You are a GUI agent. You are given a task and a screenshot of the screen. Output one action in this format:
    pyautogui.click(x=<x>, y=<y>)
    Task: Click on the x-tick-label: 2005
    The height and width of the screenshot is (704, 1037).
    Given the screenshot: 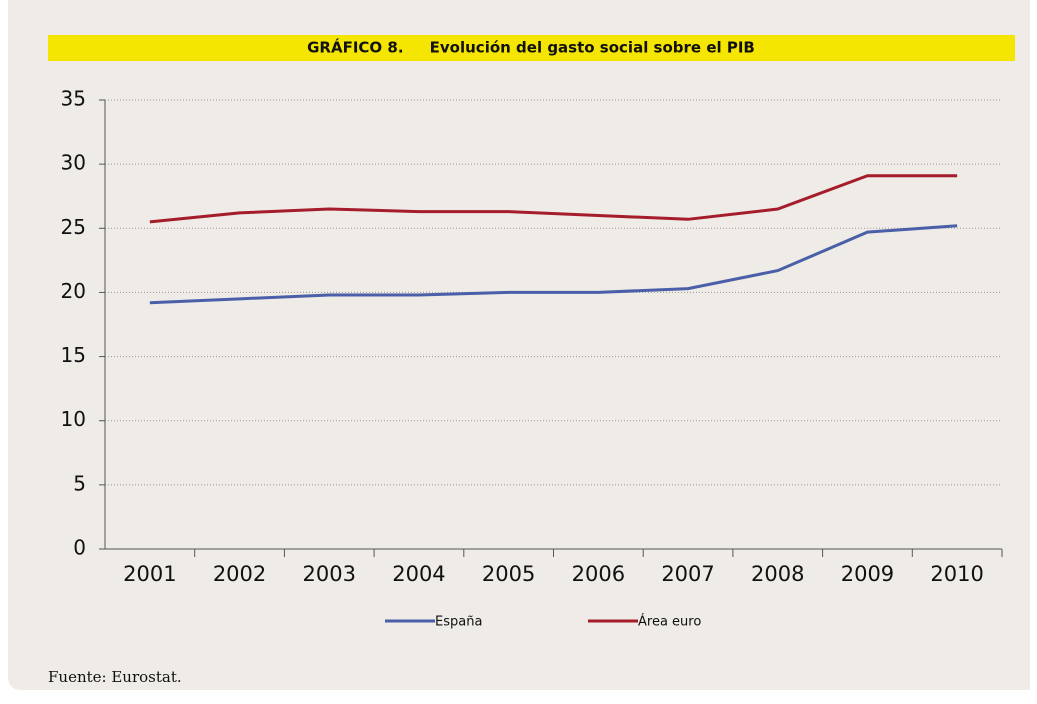 What is the action you would take?
    pyautogui.click(x=508, y=574)
    